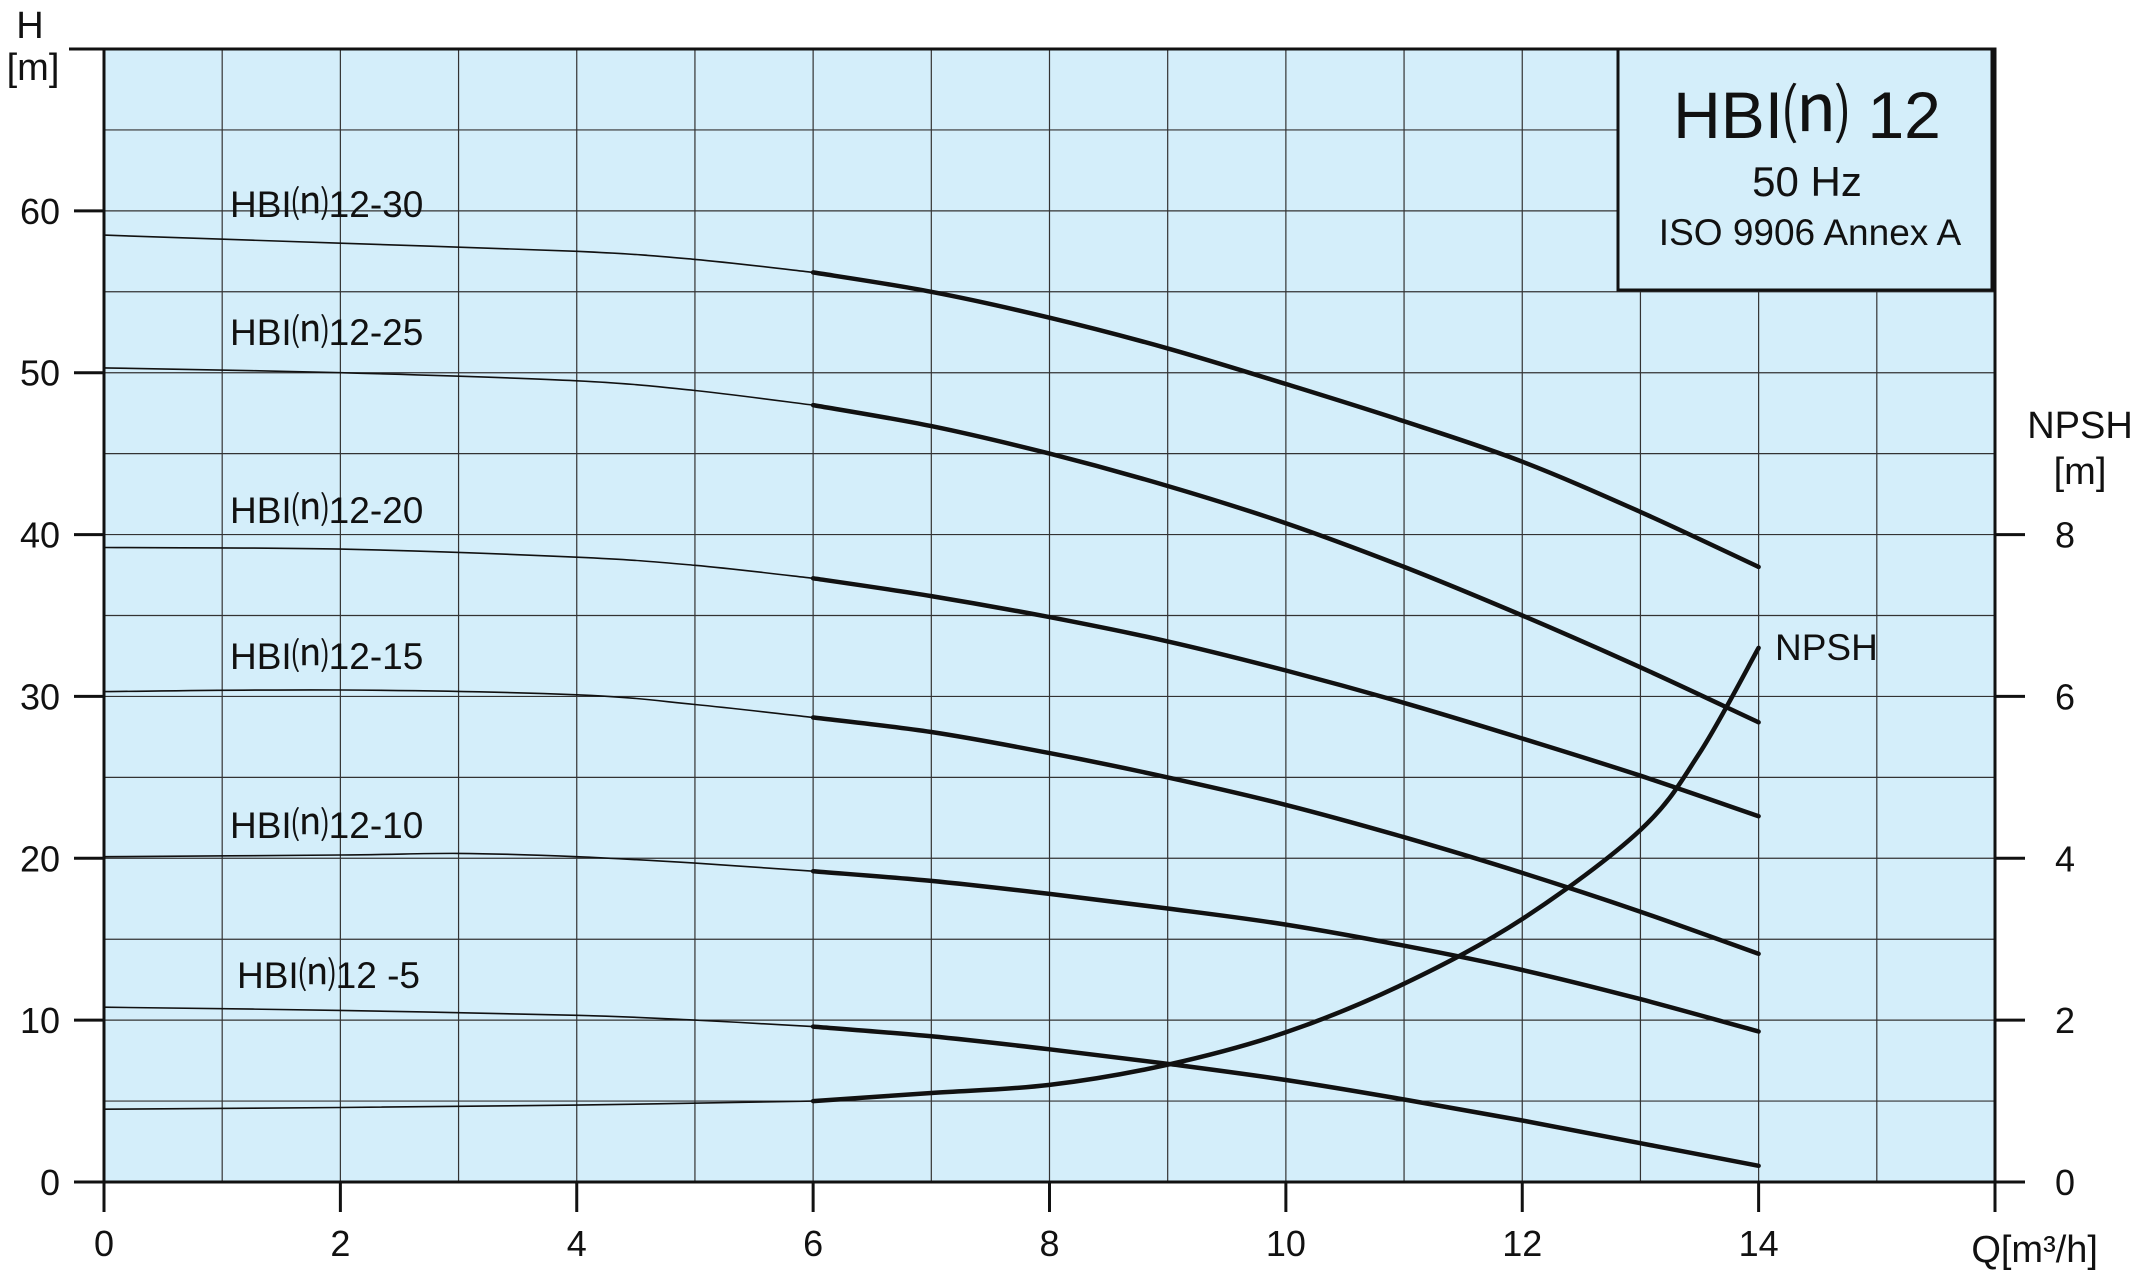  What do you see at coordinates (1522, 1243) in the screenshot?
I see `x-tick-label: 12` at bounding box center [1522, 1243].